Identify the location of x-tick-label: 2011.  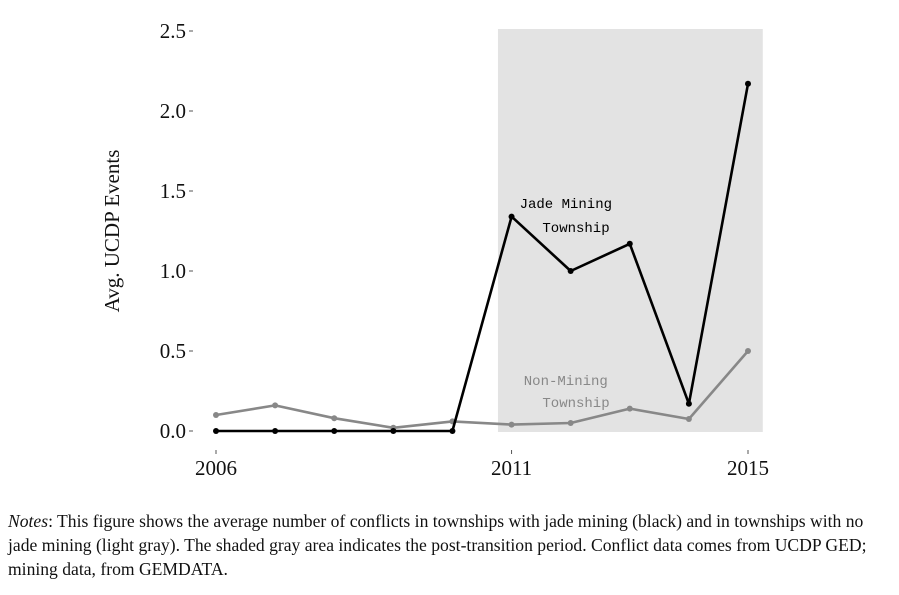
(511, 468).